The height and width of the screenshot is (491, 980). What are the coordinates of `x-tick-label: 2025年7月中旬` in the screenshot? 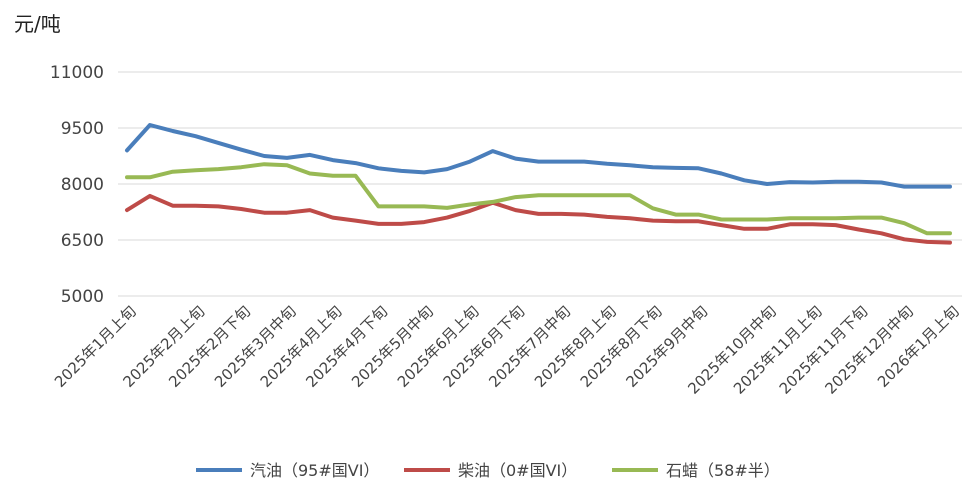 It's located at (529, 346).